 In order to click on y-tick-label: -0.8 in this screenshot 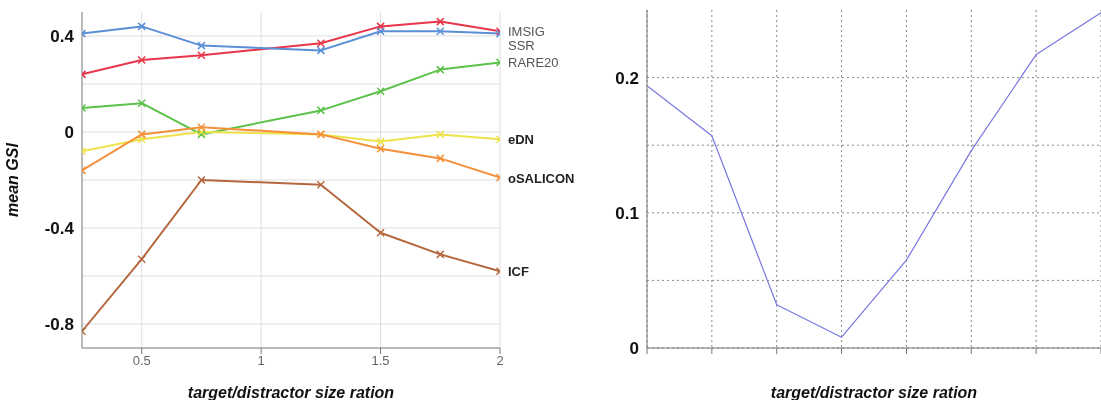, I will do `click(59, 325)`.